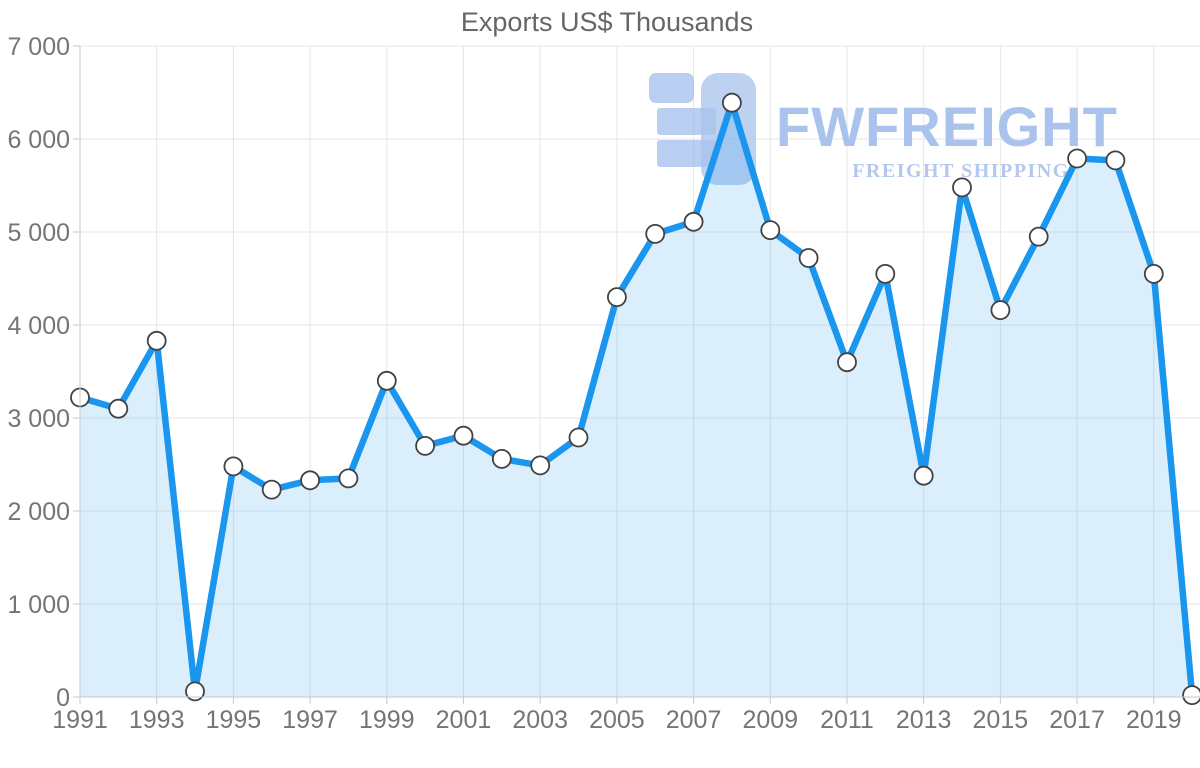 The height and width of the screenshot is (768, 1200). I want to click on data-point-2015, so click(1000, 310).